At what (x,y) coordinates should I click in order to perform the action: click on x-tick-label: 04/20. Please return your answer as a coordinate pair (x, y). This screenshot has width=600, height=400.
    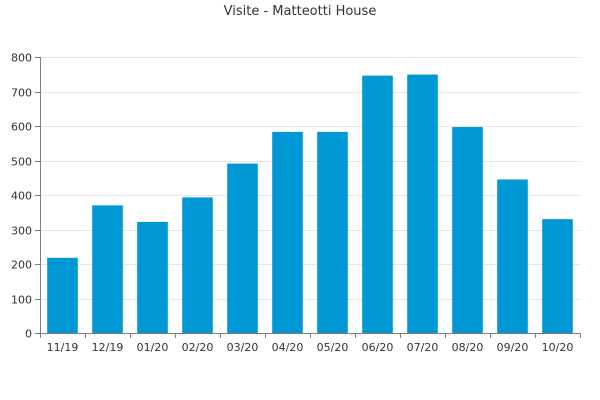
    Looking at the image, I should click on (288, 347).